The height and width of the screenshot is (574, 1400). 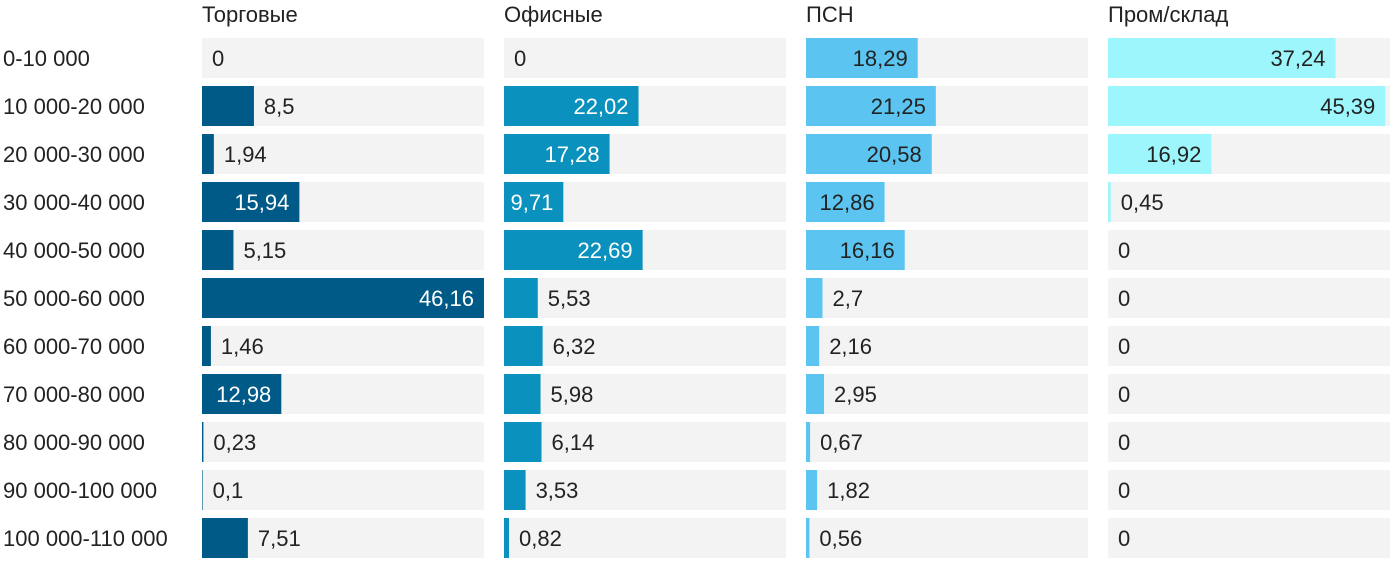 What do you see at coordinates (855, 394) in the screenshot?
I see `data-label: 2,95` at bounding box center [855, 394].